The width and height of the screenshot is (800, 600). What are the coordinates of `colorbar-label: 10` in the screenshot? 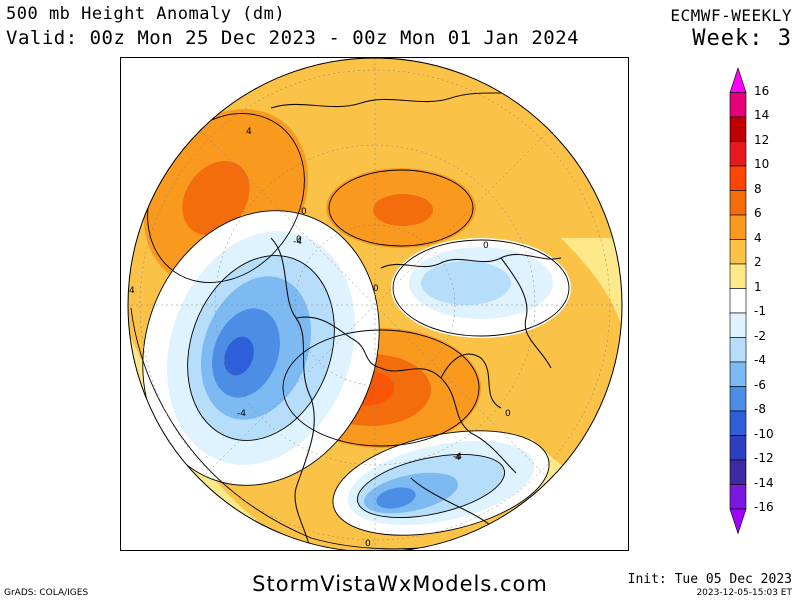 It's located at (762, 164).